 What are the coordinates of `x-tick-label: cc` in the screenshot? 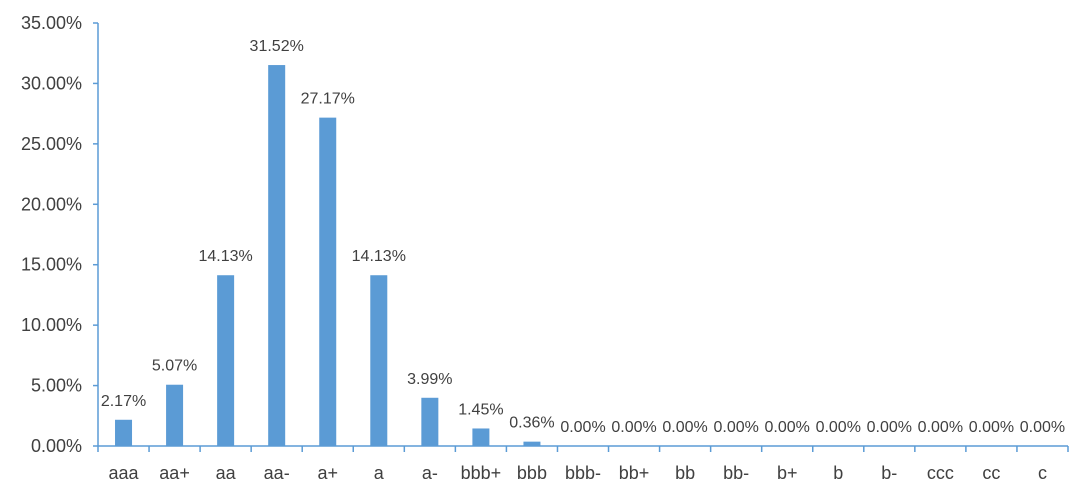 It's located at (991, 473).